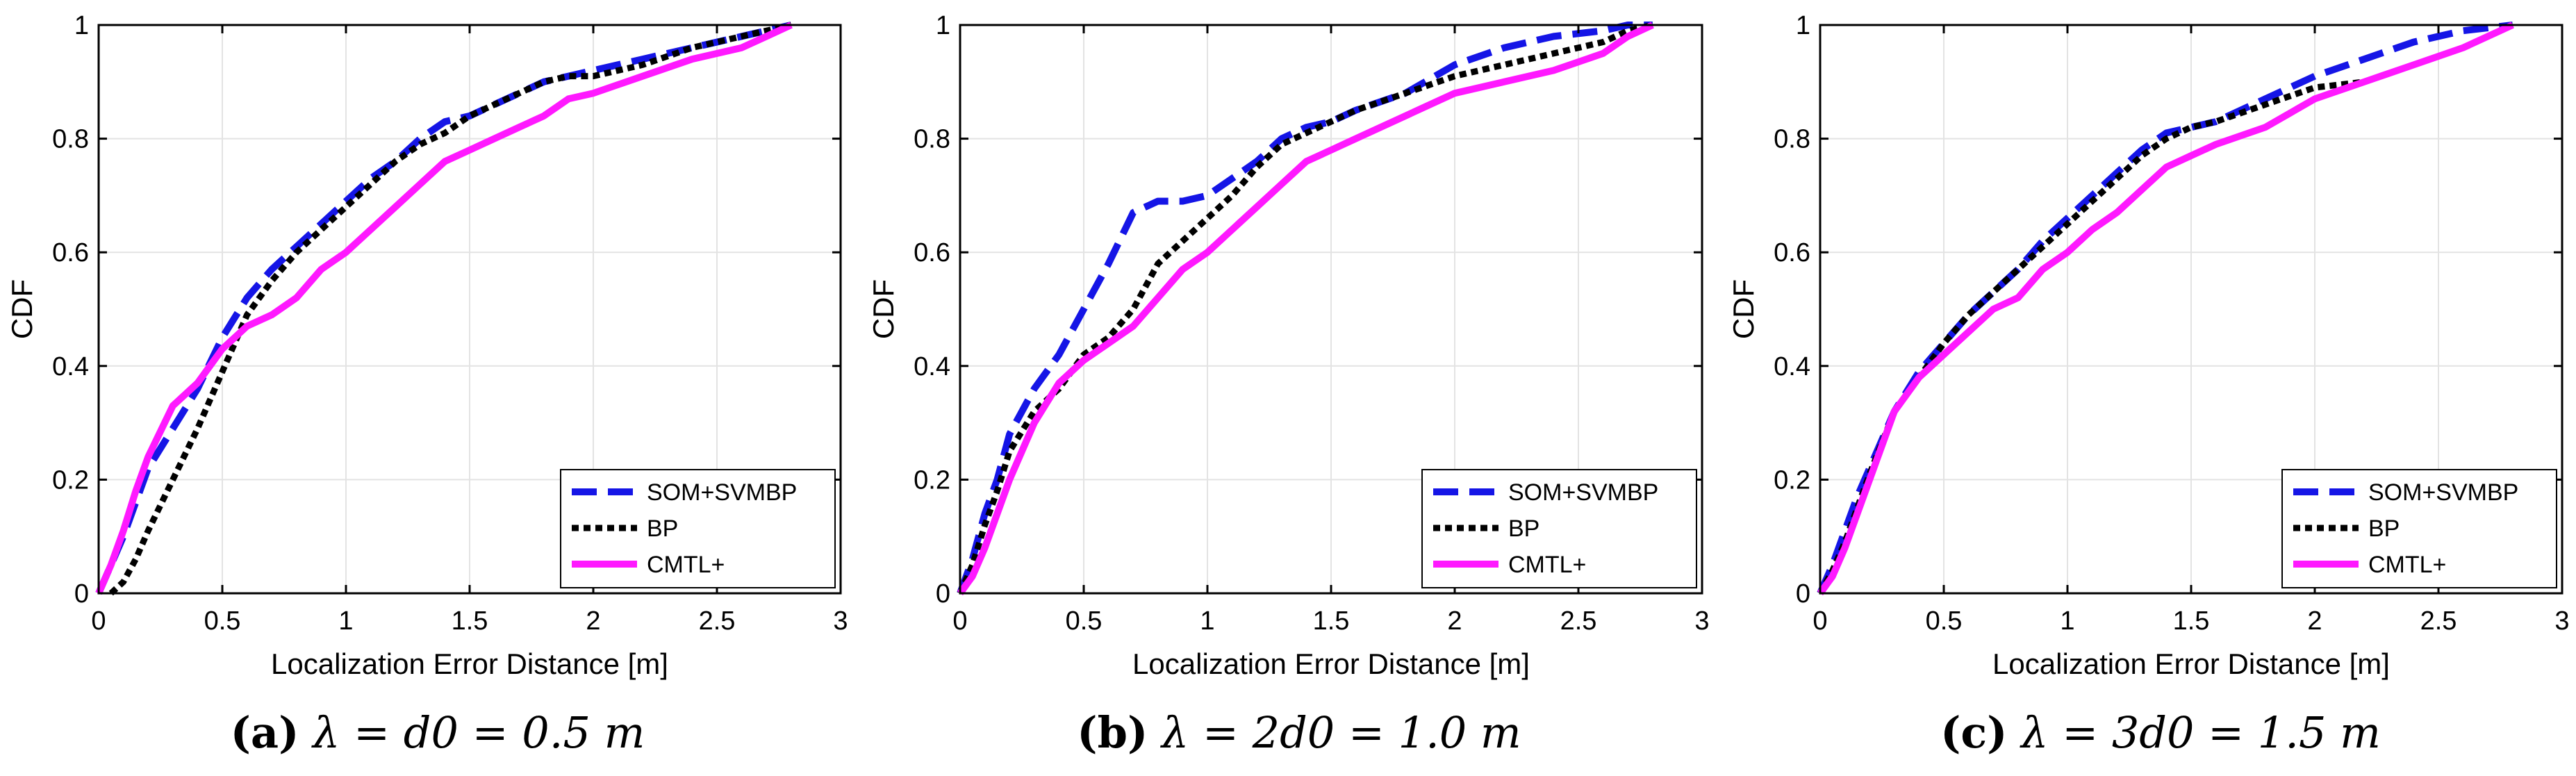  What do you see at coordinates (479, 732) in the screenshot?
I see `caption-a-math: λ = d0 = 0.5 m` at bounding box center [479, 732].